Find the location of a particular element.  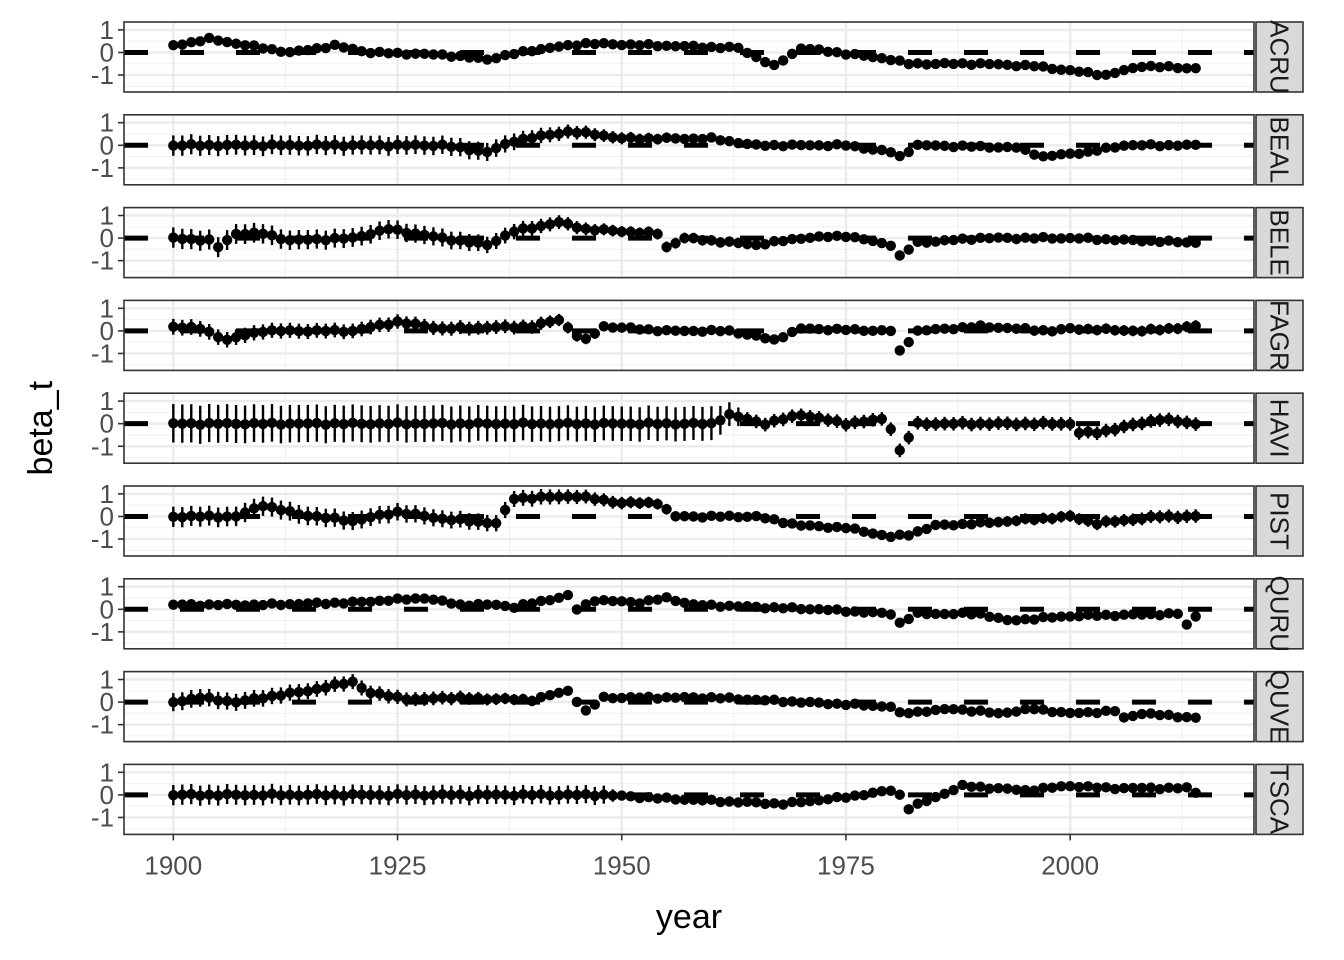

strip-label: QUVE is located at coordinates (1280, 707).